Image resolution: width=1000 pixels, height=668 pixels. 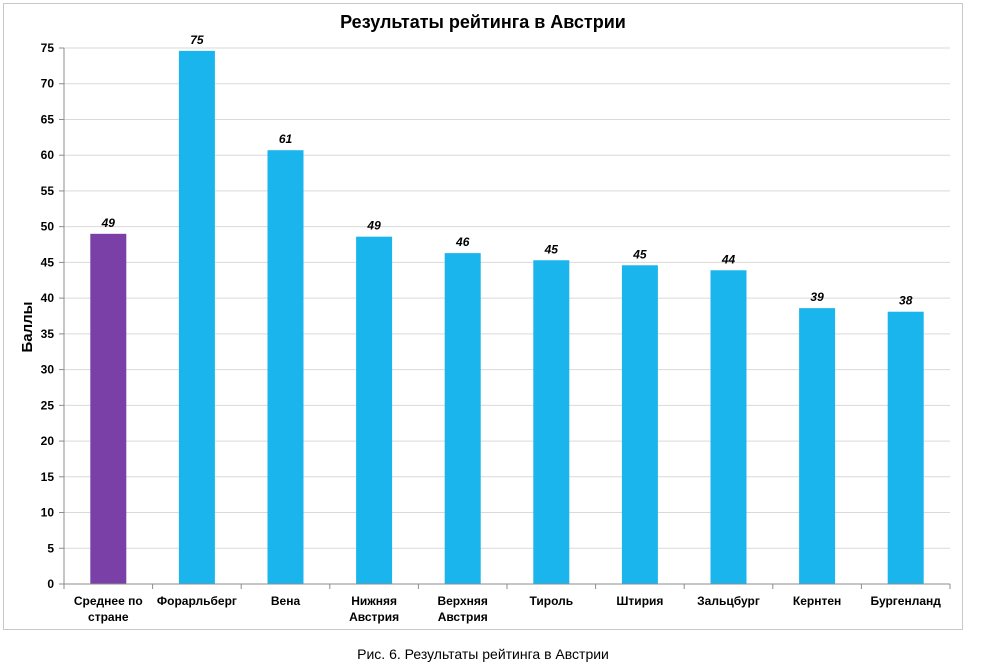 I want to click on y-tick-label: 10, so click(x=48, y=513).